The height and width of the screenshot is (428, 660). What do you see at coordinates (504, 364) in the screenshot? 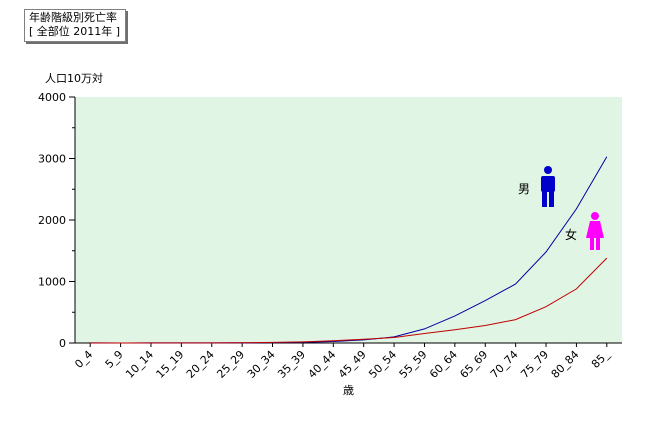
I see `x-tick-label: 70_74` at bounding box center [504, 364].